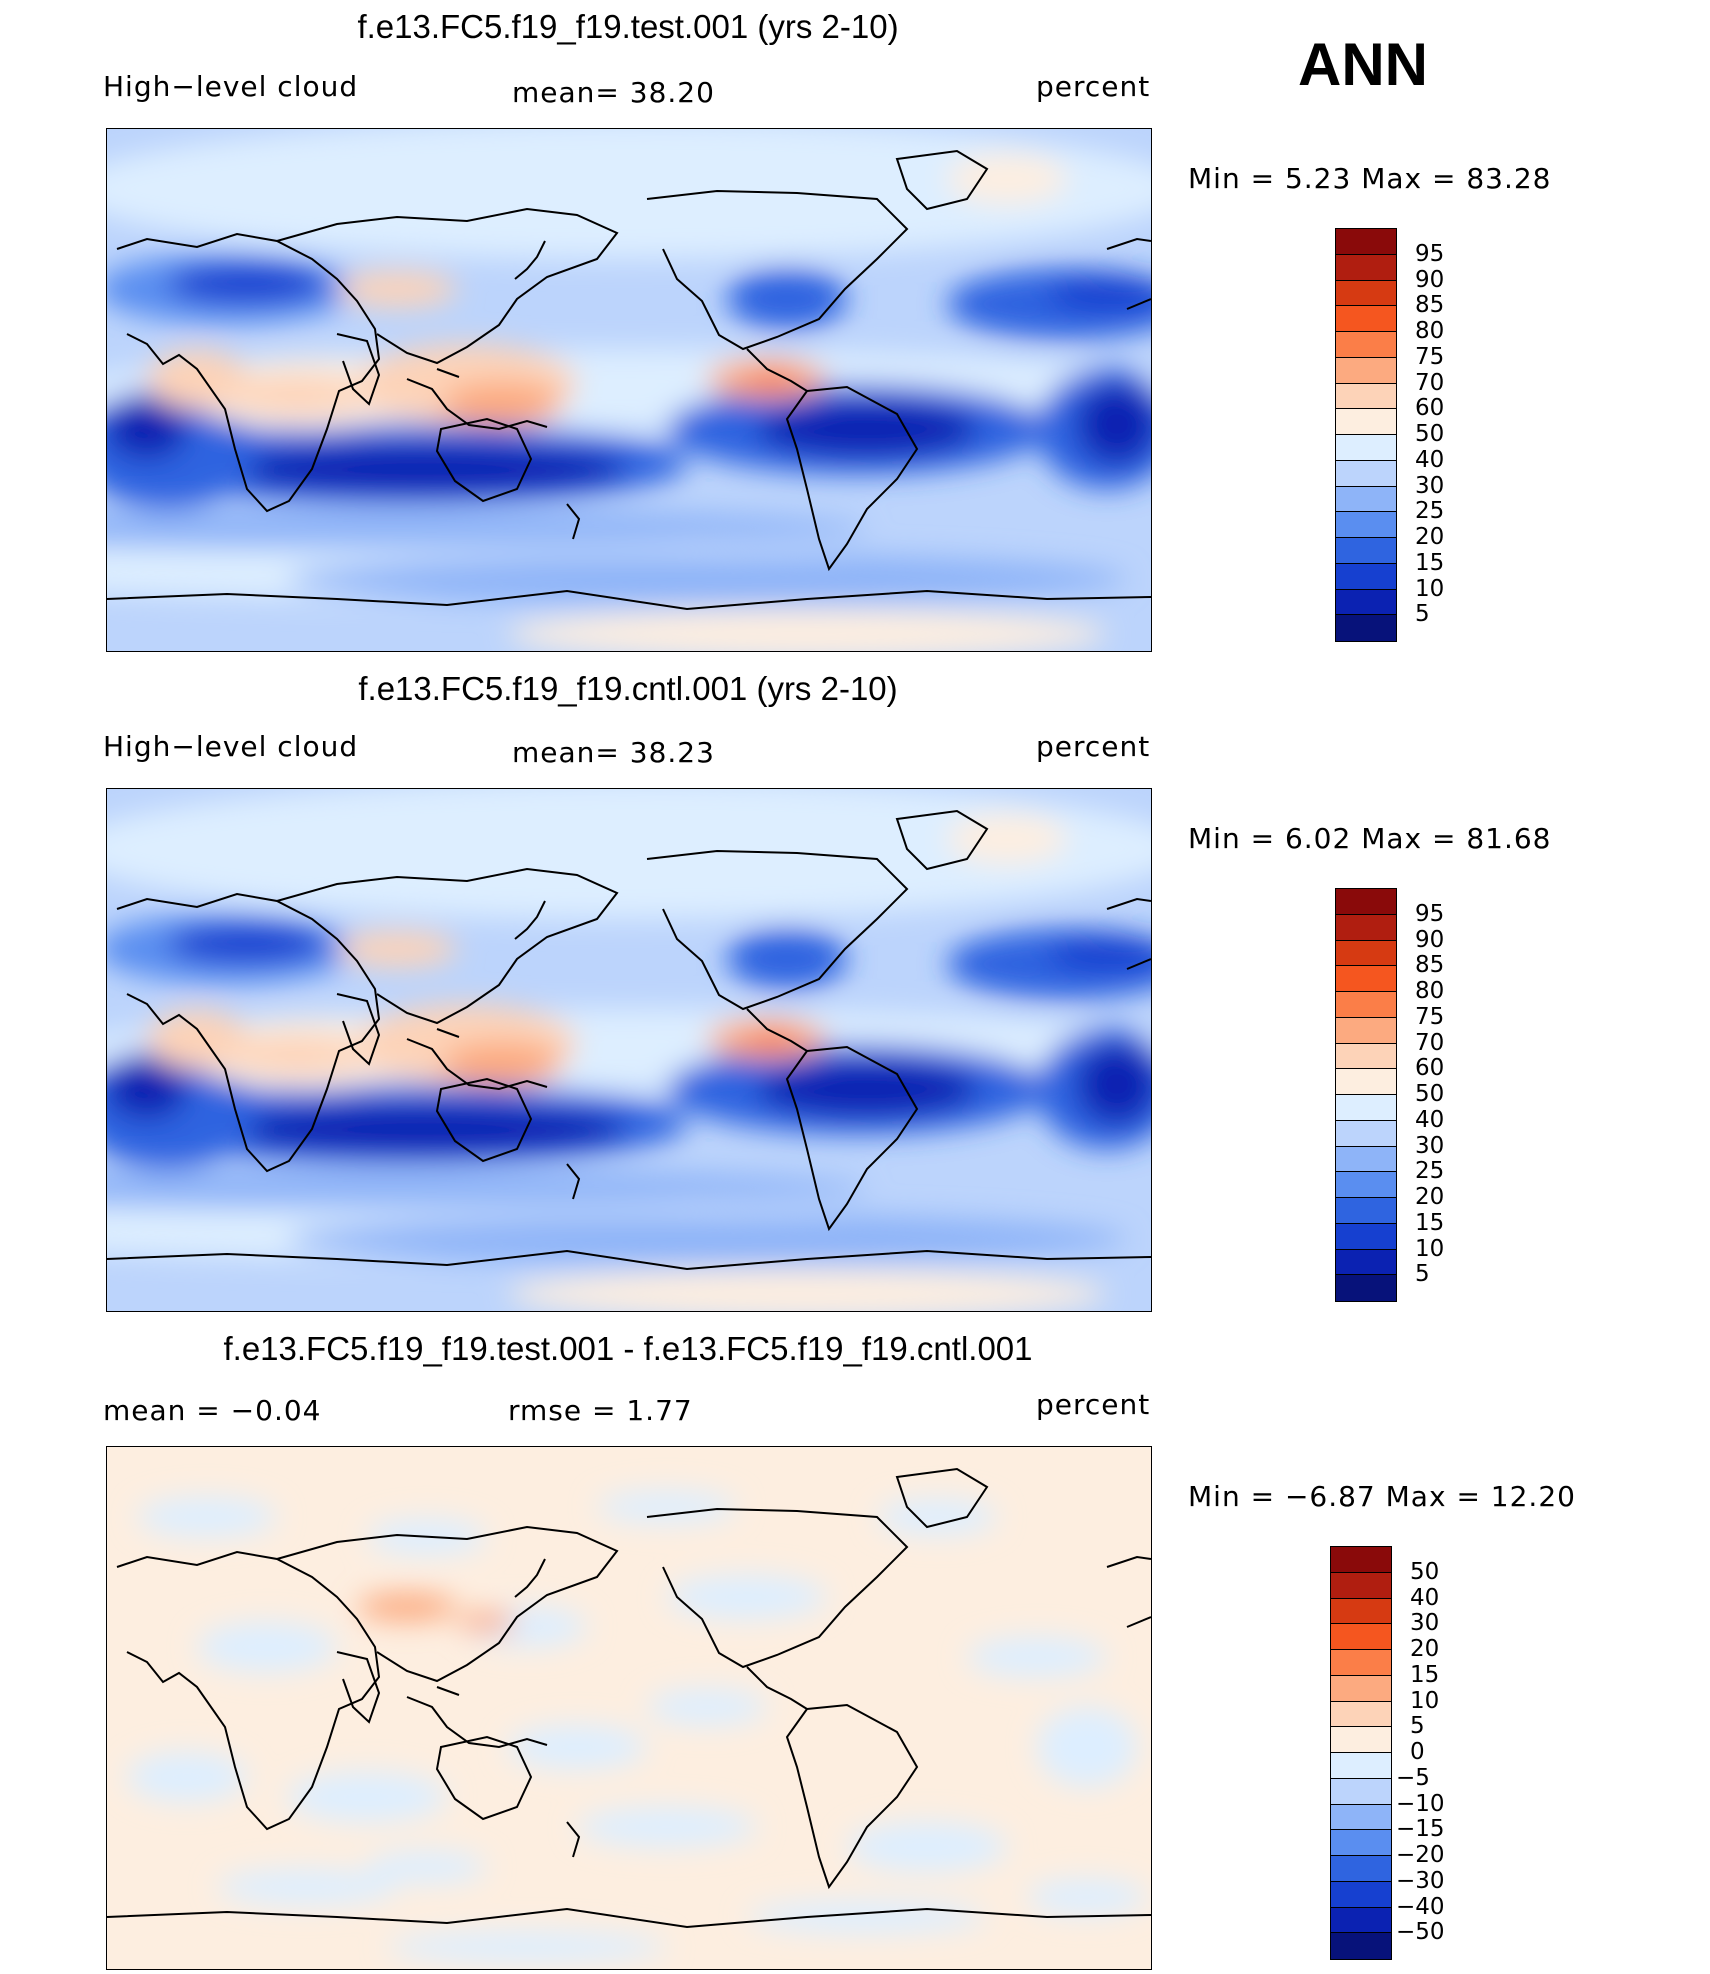 The width and height of the screenshot is (1710, 1974). Describe the element at coordinates (600, 1410) in the screenshot. I see `panel-3-rmse-label: rmse = 1.77` at that location.